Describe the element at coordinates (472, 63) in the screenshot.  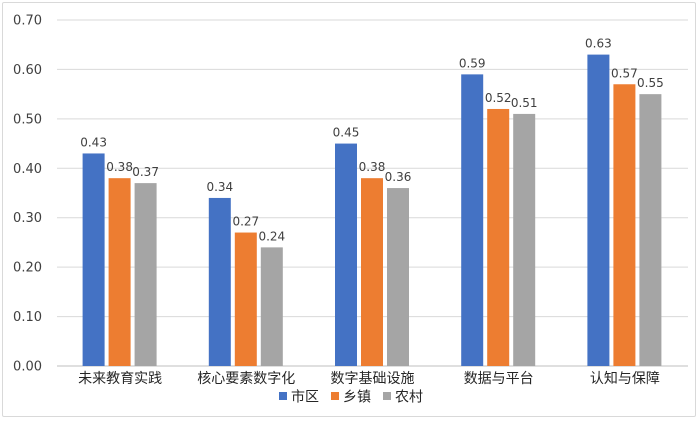
I see `data-label: 0.59` at that location.